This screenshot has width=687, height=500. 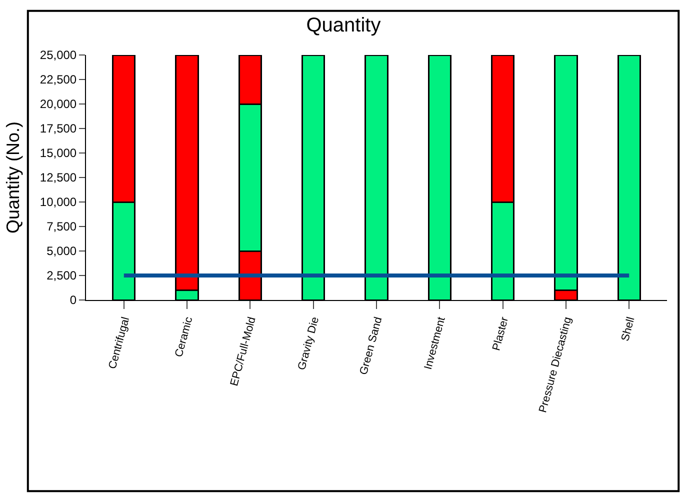 What do you see at coordinates (628, 329) in the screenshot?
I see `x-tick-label: Shell` at bounding box center [628, 329].